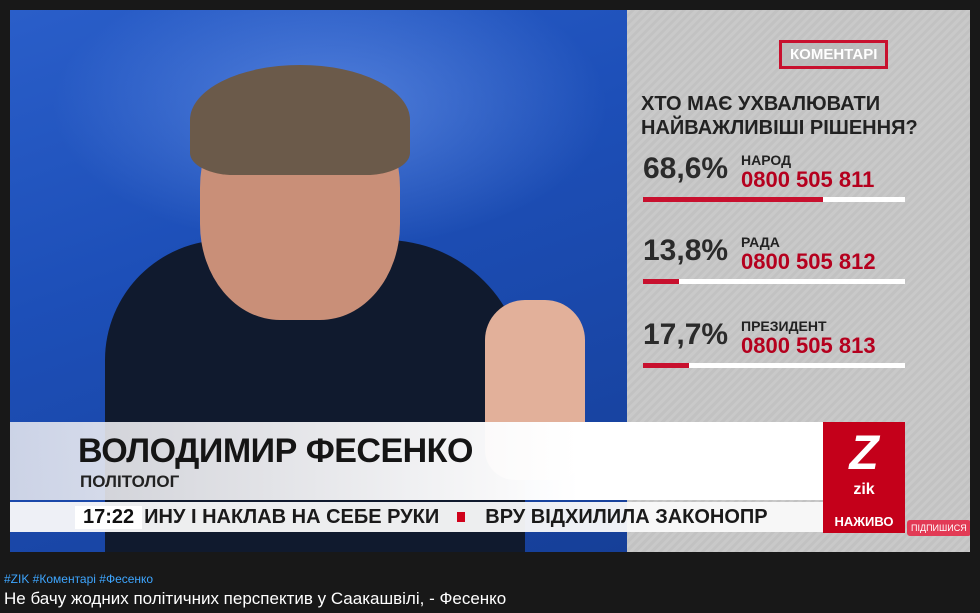 The height and width of the screenshot is (613, 980). I want to click on question-line: ХТО МАЄ УХВАЛЮВАТИ, so click(761, 104).